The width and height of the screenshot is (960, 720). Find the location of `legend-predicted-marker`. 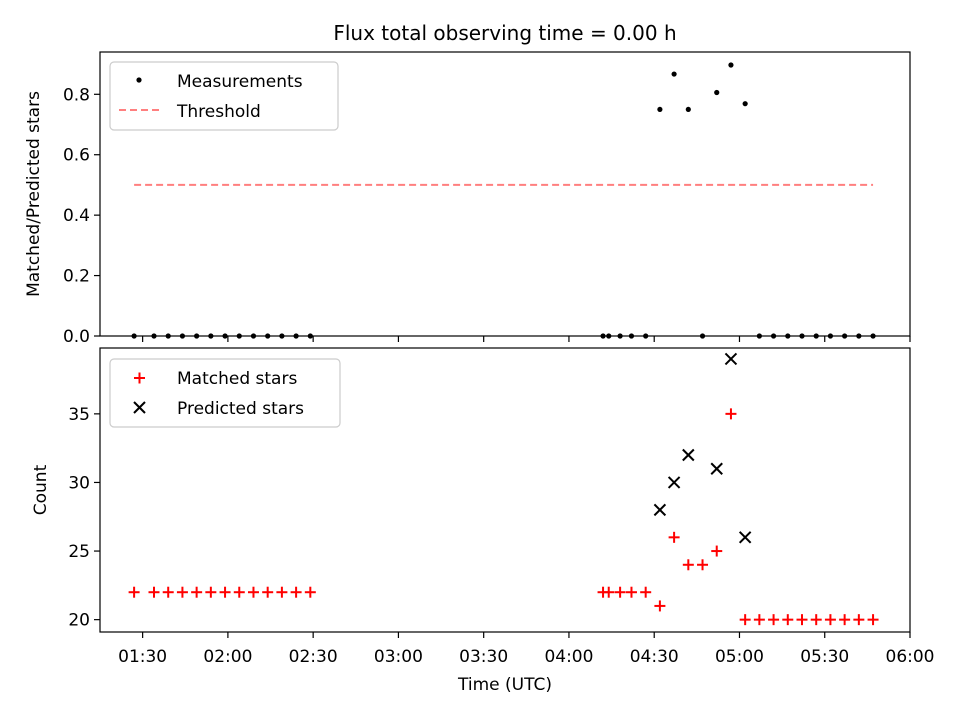

legend-predicted-marker is located at coordinates (139, 407).